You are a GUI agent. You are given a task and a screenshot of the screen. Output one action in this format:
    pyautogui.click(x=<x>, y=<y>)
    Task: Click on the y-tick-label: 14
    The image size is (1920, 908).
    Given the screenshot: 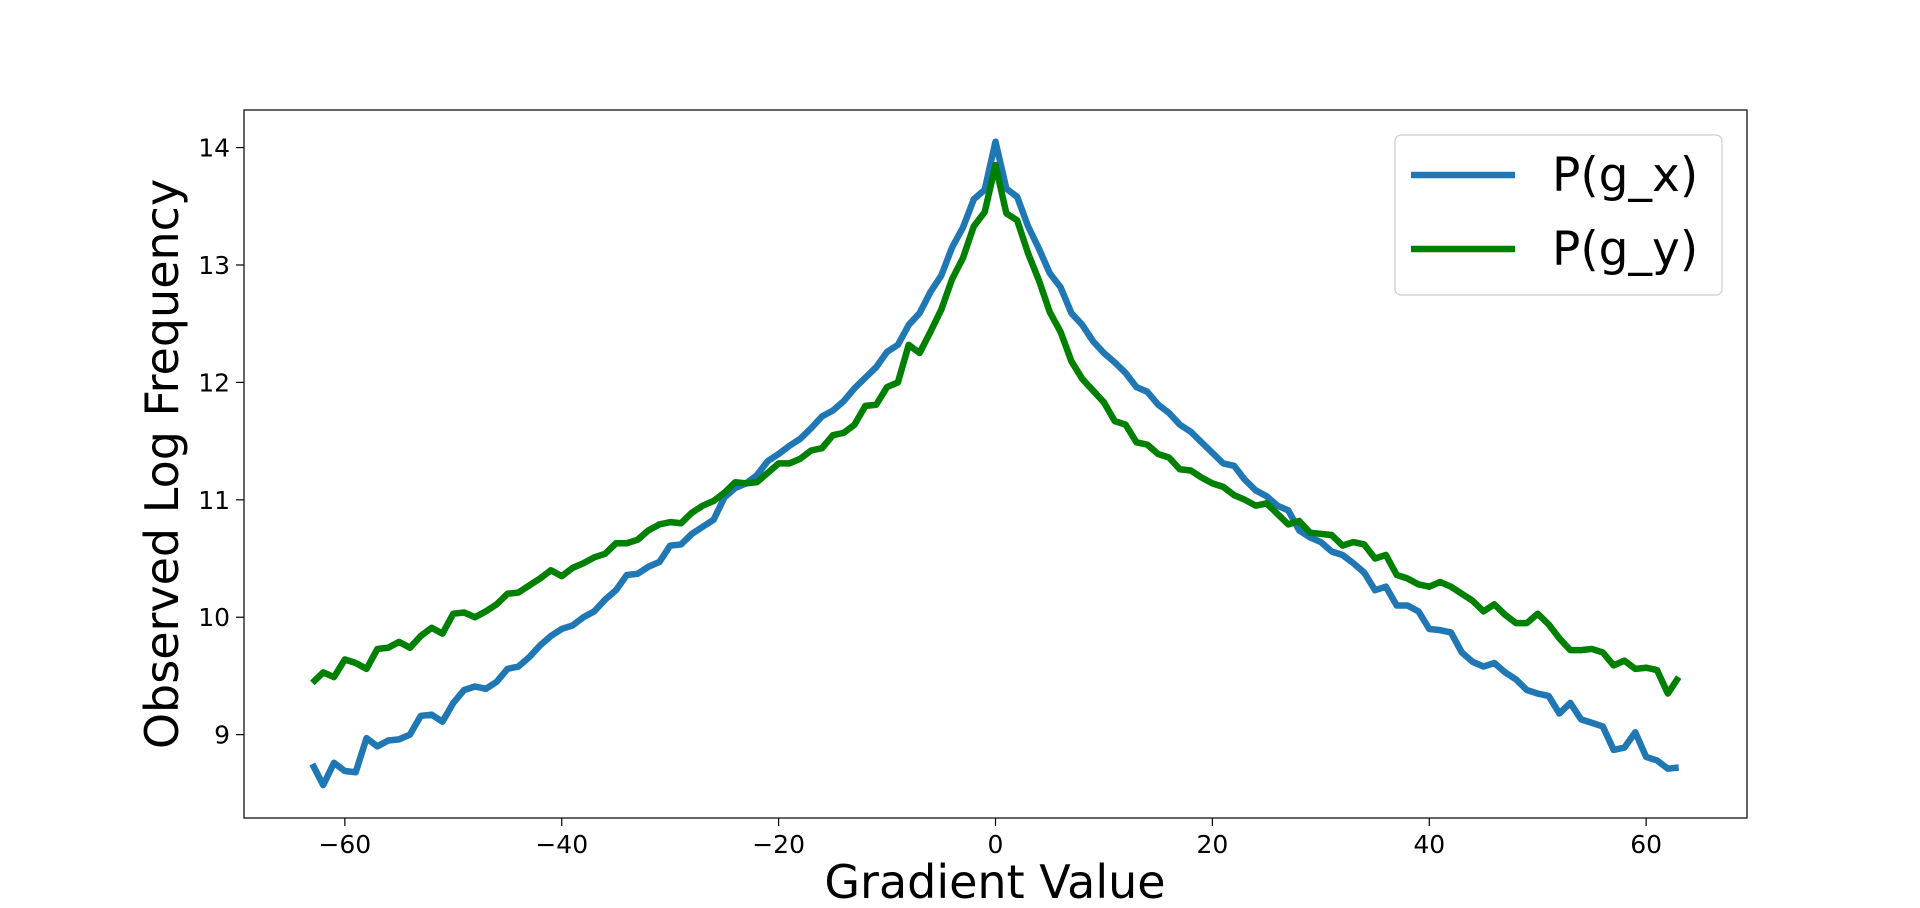 What is the action you would take?
    pyautogui.click(x=214, y=148)
    